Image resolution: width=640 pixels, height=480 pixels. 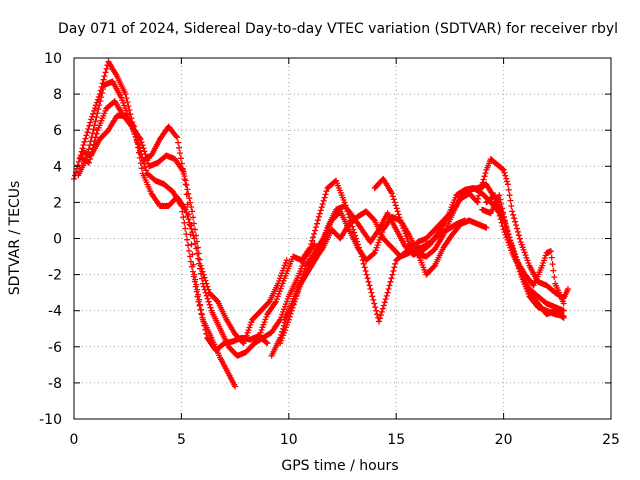 What do you see at coordinates (611, 440) in the screenshot?
I see `x-tick-label: 25` at bounding box center [611, 440].